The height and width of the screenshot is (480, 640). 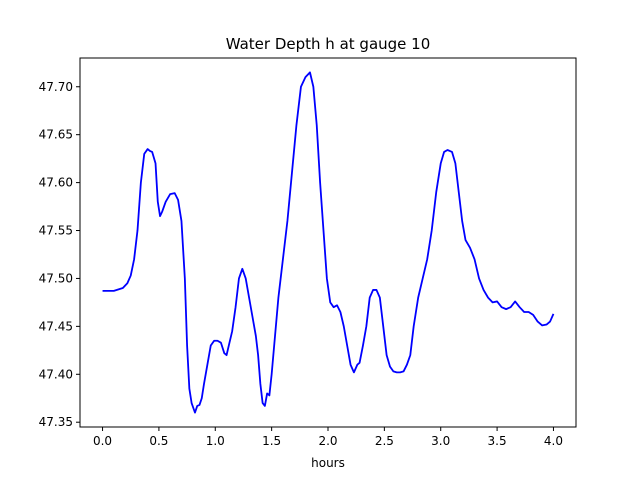 I want to click on x-axis-label: hours, so click(x=328, y=463).